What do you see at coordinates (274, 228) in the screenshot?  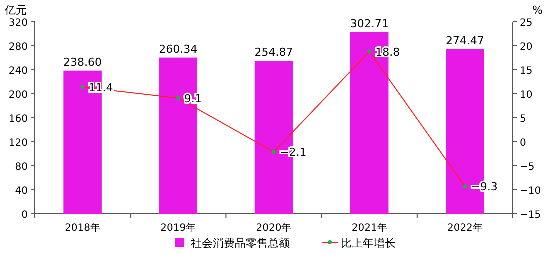 I see `x-tick-label: 2020年` at bounding box center [274, 228].